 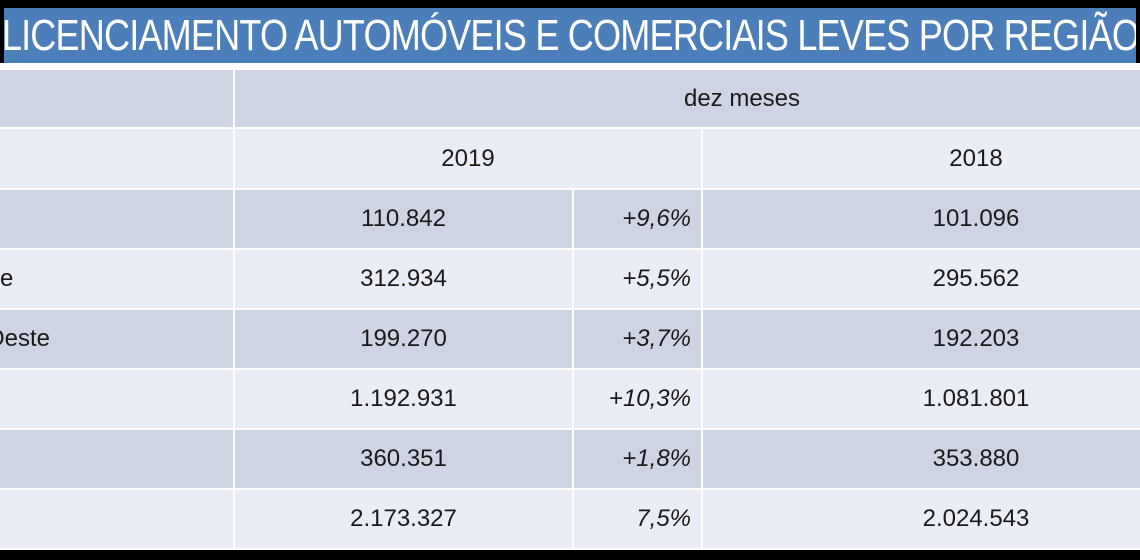 I want to click on header-year-2019-cell: 2019, so click(x=468, y=158).